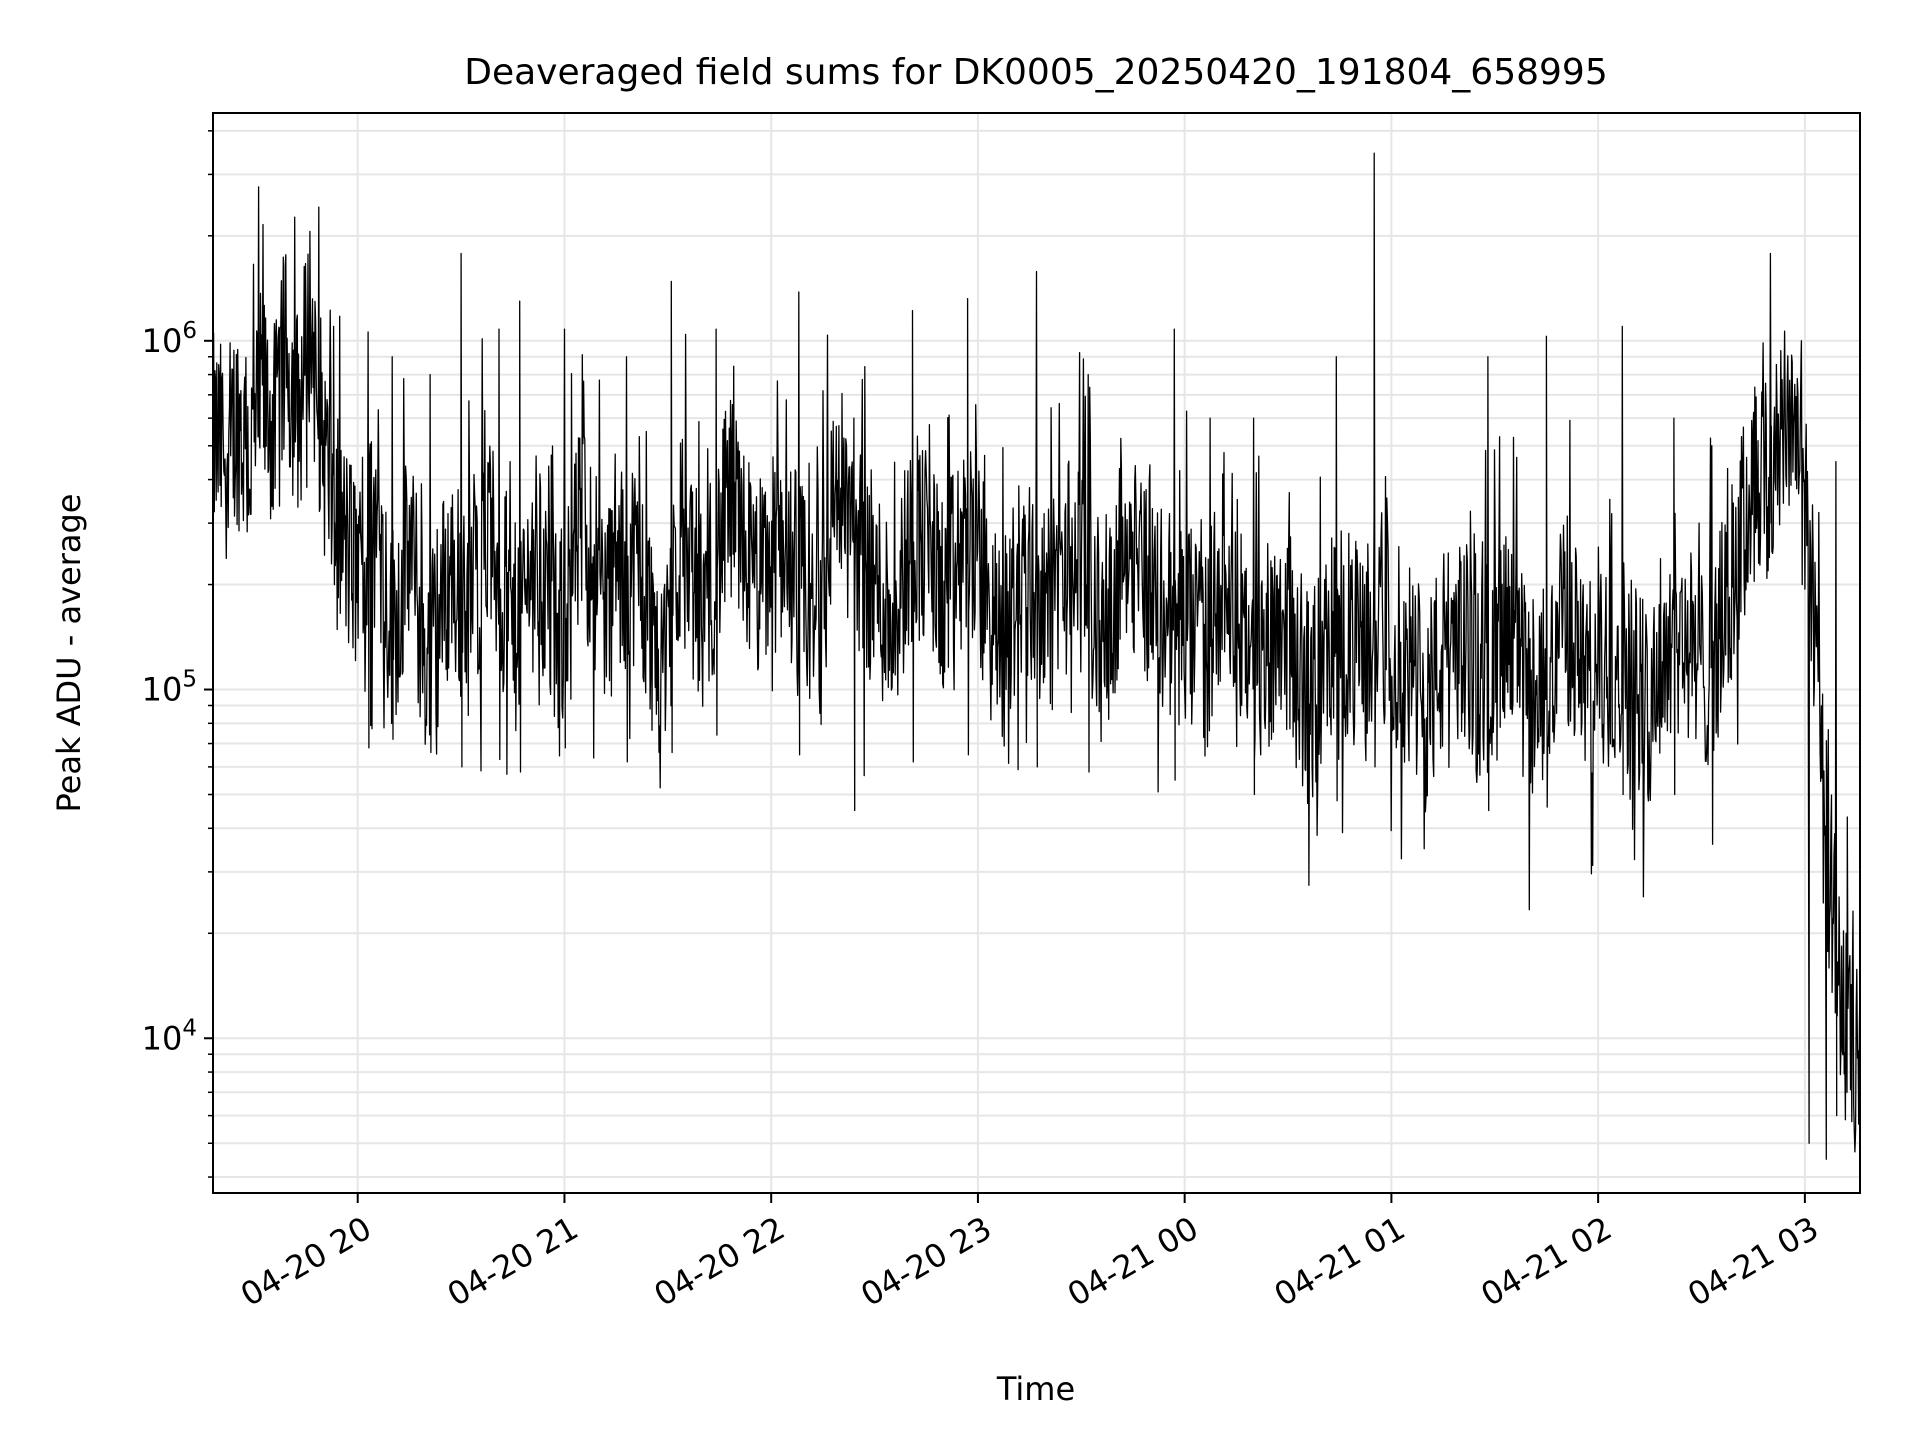 This screenshot has width=1920, height=1440. What do you see at coordinates (169, 339) in the screenshot?
I see `y-tick-label: 10⁶` at bounding box center [169, 339].